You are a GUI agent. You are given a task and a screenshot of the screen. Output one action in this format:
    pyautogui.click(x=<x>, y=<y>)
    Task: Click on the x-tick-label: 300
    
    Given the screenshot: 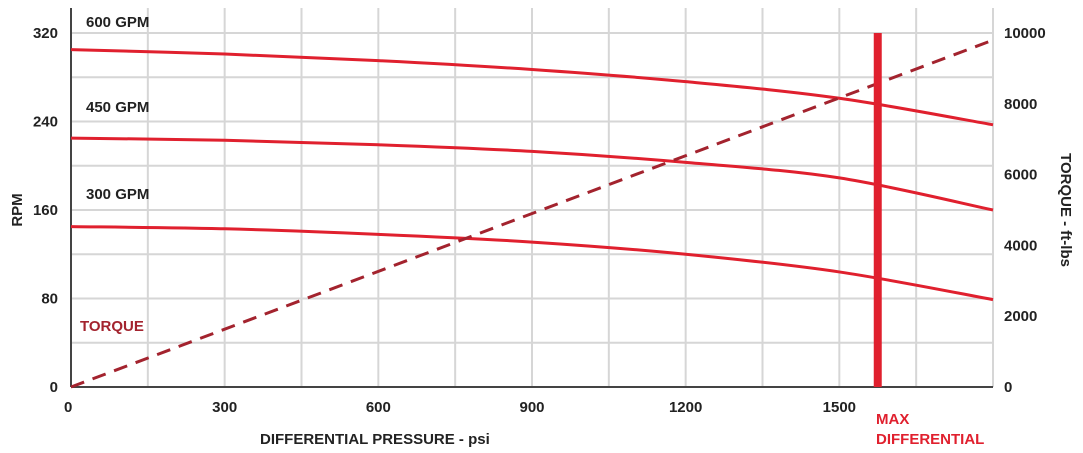 What is the action you would take?
    pyautogui.click(x=224, y=407)
    